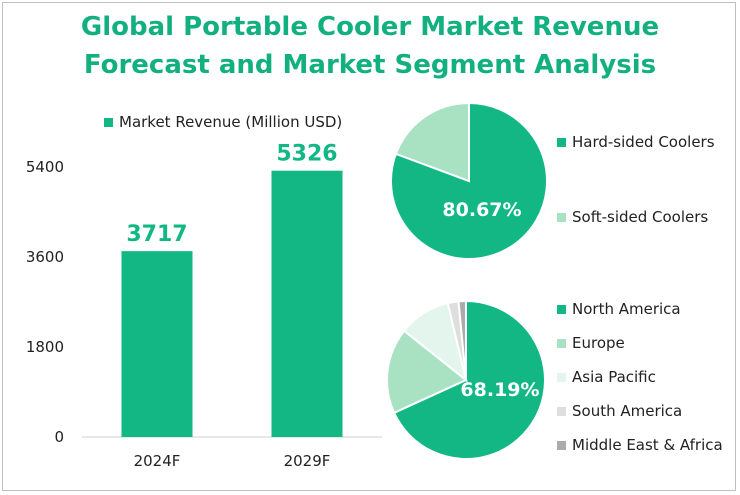 The width and height of the screenshot is (740, 495). What do you see at coordinates (598, 343) in the screenshot?
I see `pie2-legend-label: Europe` at bounding box center [598, 343].